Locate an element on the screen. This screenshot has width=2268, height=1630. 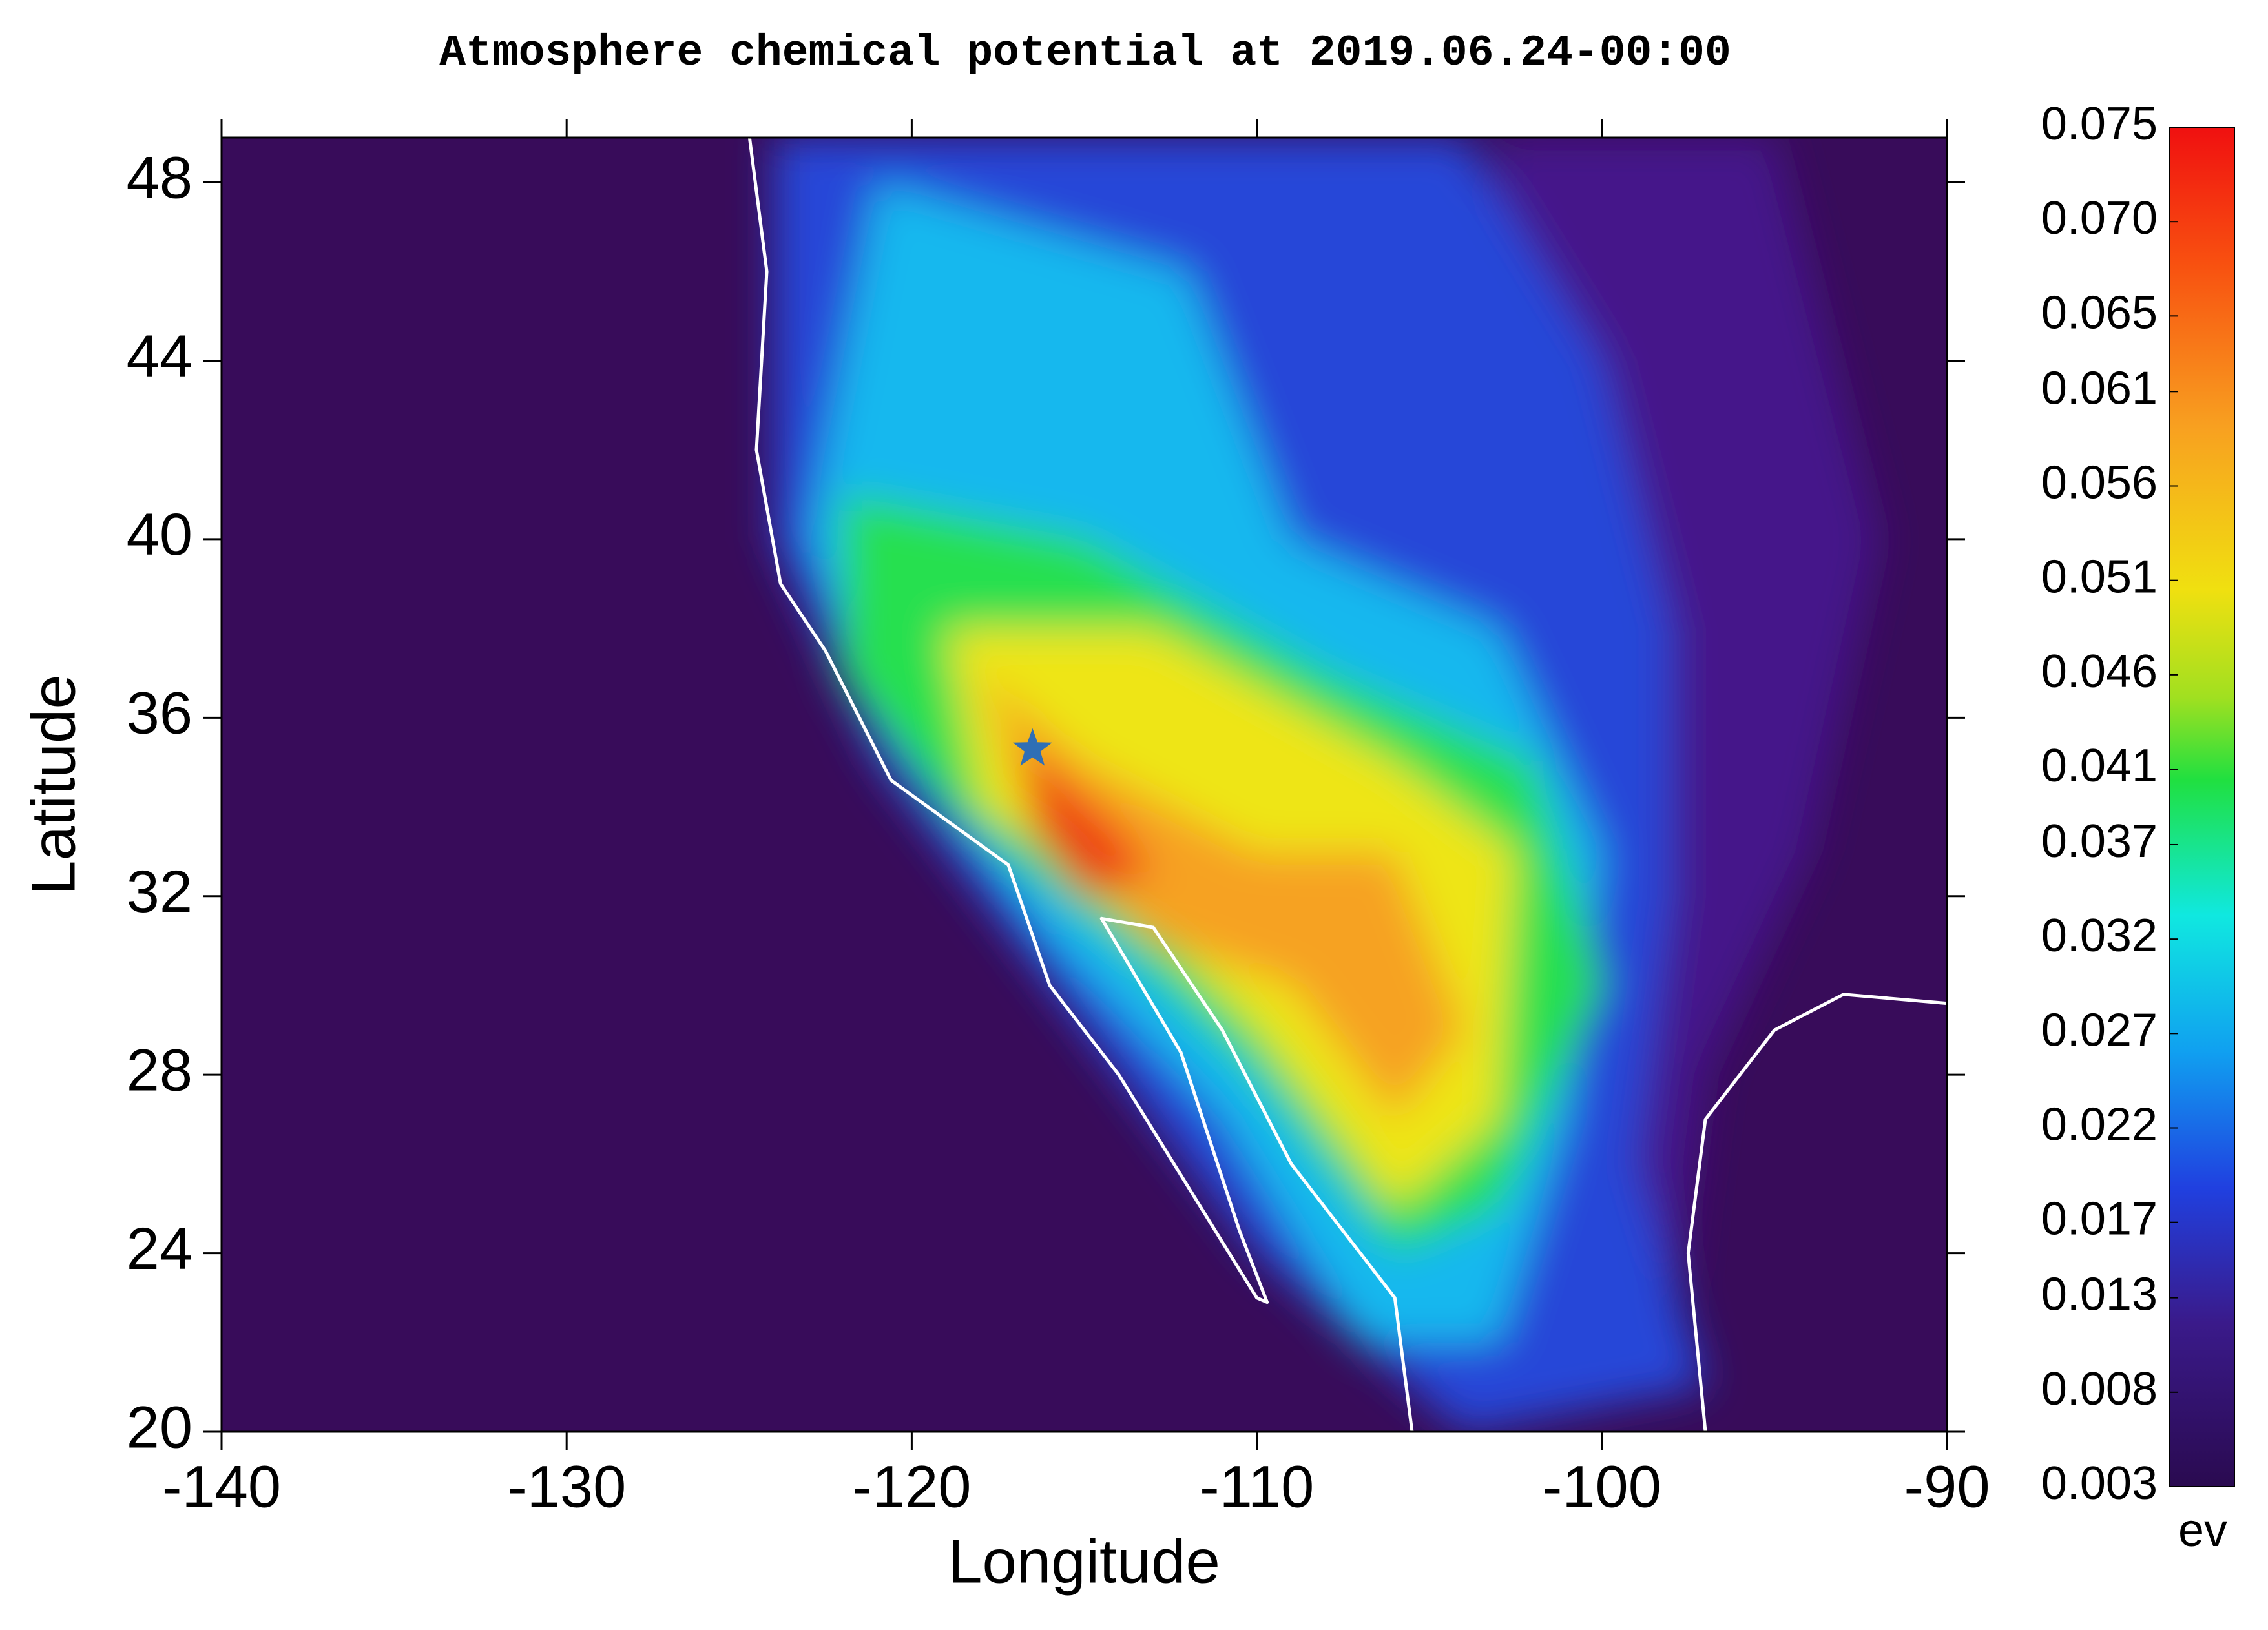
x-tick-label: -130 is located at coordinates (566, 1487).